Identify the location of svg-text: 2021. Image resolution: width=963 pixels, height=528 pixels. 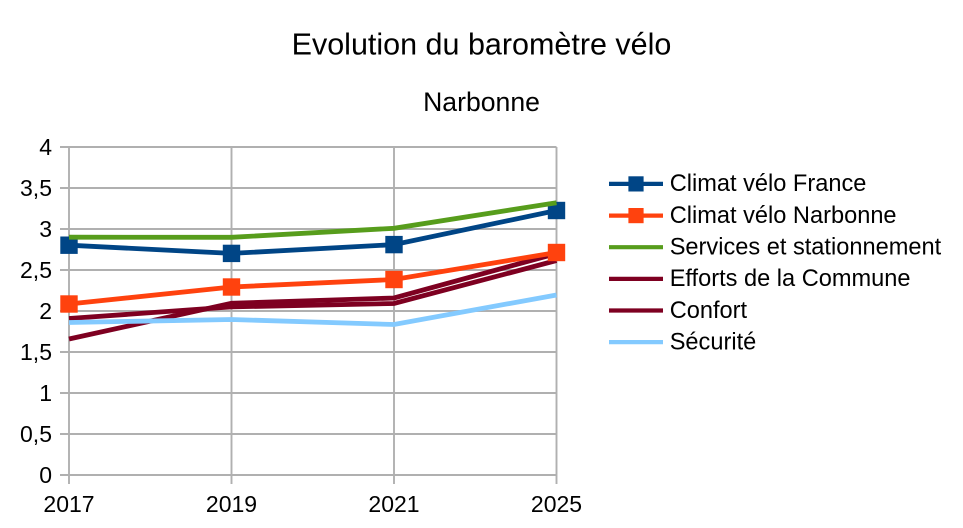
(393, 504).